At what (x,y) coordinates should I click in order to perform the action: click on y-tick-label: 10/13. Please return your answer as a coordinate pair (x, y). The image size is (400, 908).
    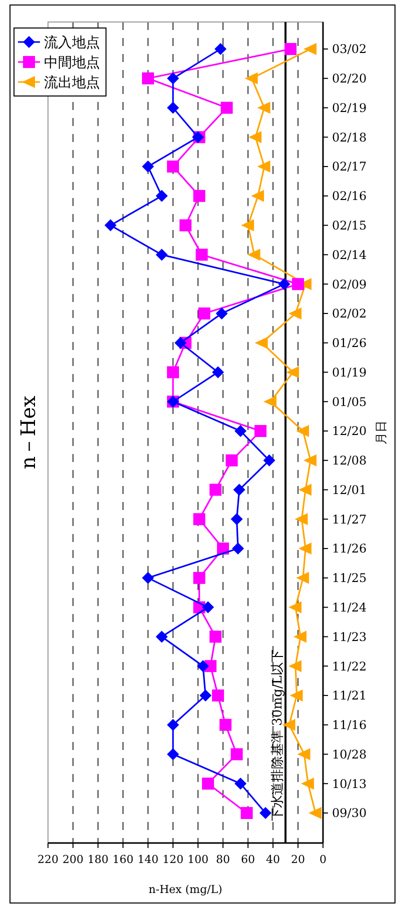
    Looking at the image, I should click on (349, 783).